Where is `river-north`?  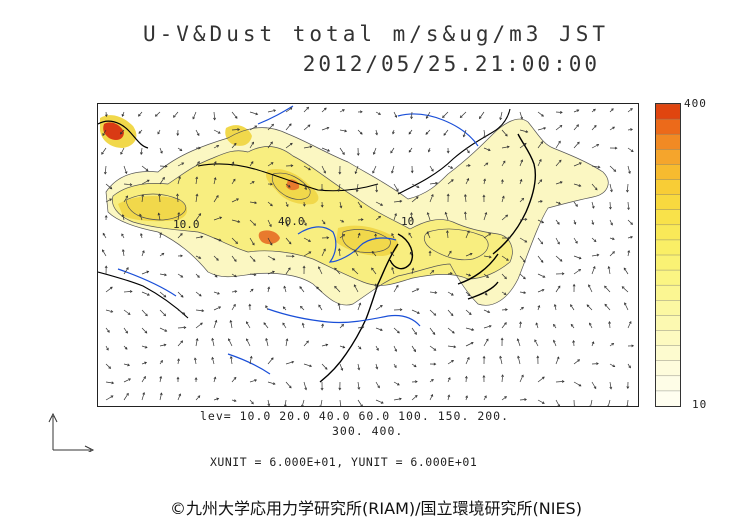 river-north is located at coordinates (275, 115).